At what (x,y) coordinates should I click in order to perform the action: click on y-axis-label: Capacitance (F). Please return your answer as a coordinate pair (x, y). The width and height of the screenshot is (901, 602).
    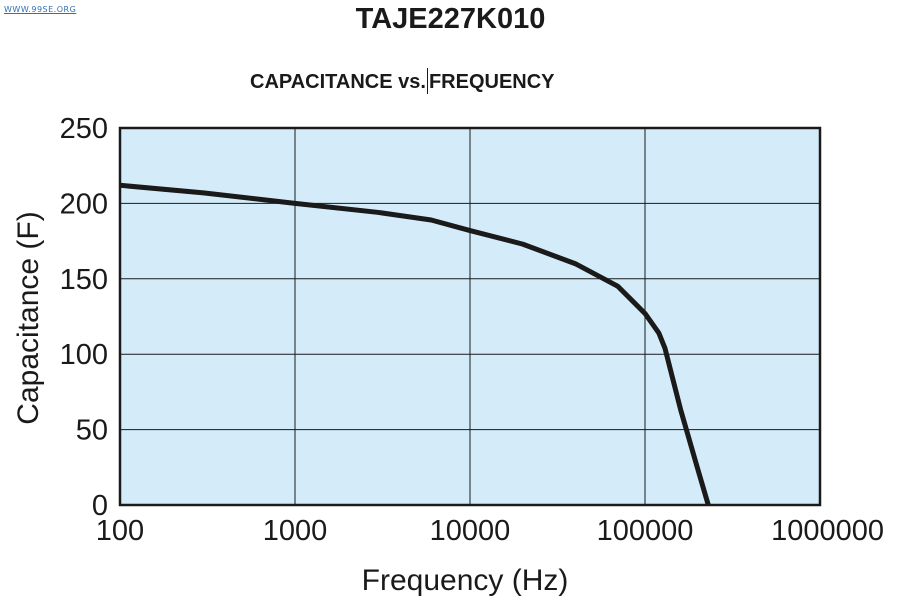
    Looking at the image, I should click on (28, 317).